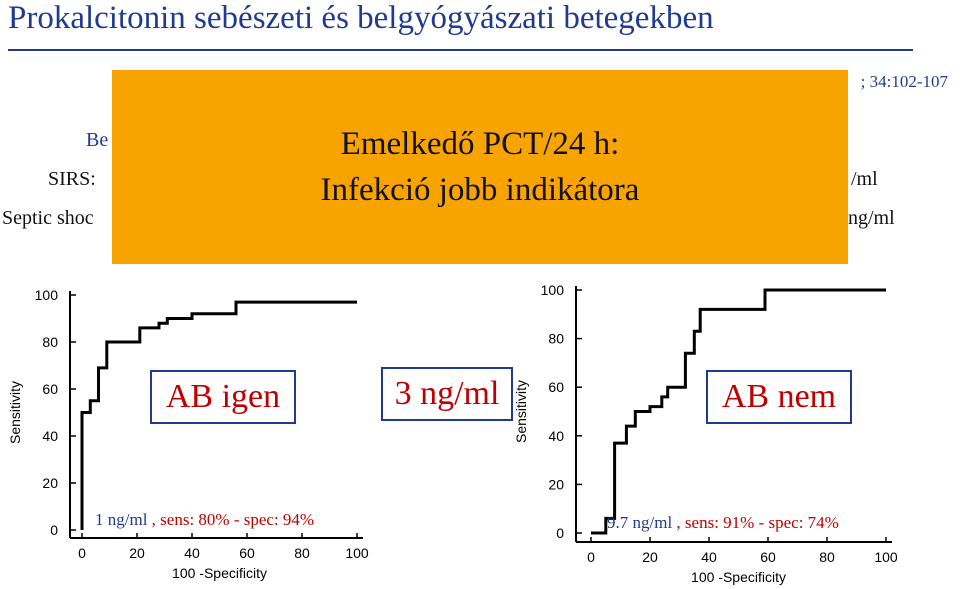 The width and height of the screenshot is (960, 589). I want to click on caption-right: 9.7 ng/ml , sens: 91% - spec: 74%, so click(723, 523).